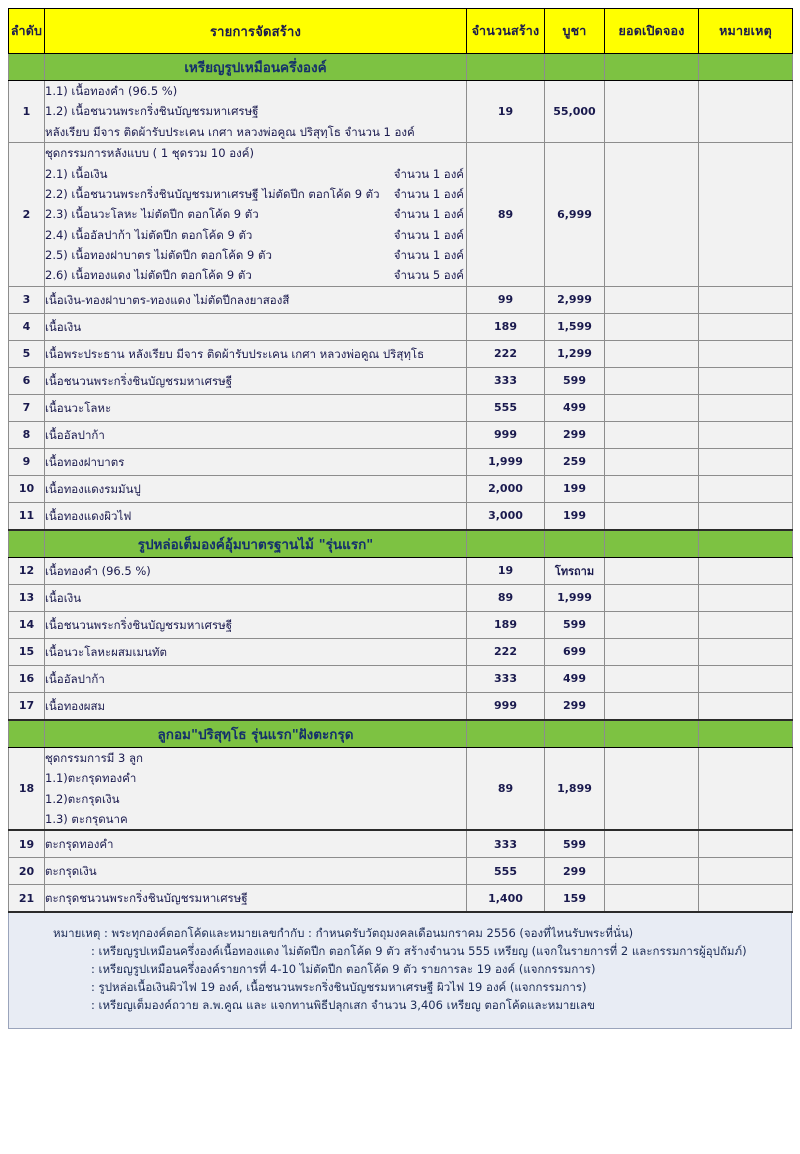 Image resolution: width=800 pixels, height=1154 pixels. Describe the element at coordinates (26, 706) in the screenshot. I see `row-17-no: 17` at that location.